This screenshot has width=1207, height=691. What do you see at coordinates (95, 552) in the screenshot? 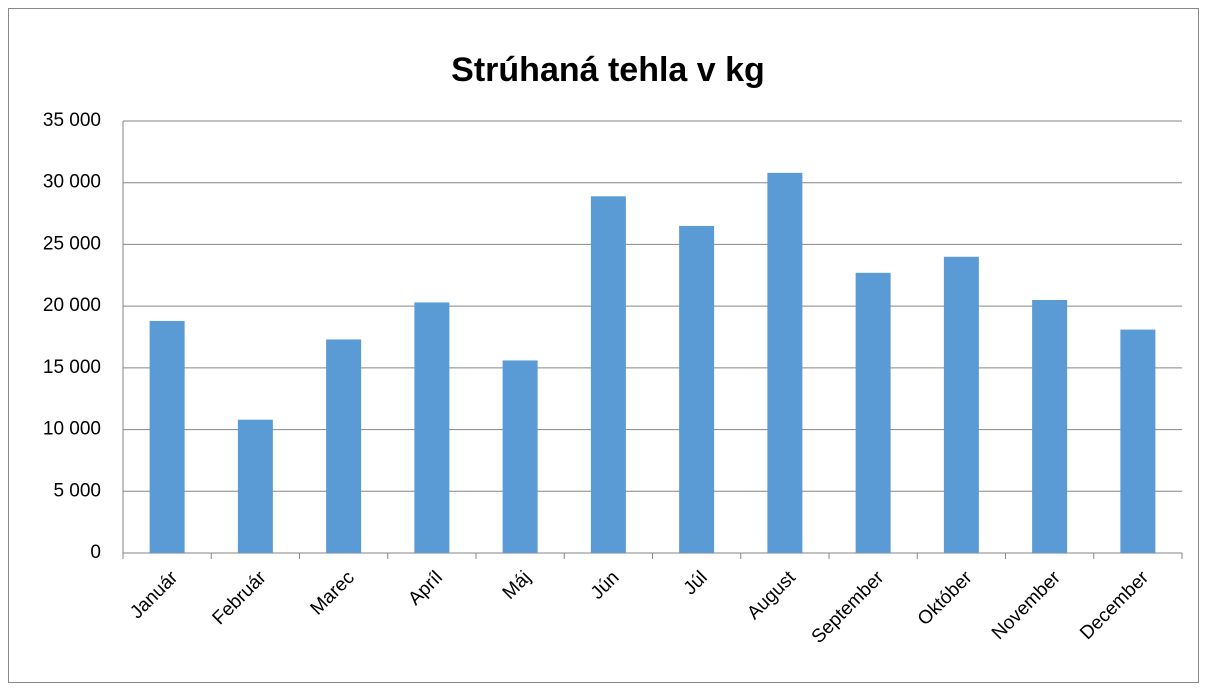
I see `y-tick-label: 0` at bounding box center [95, 552].